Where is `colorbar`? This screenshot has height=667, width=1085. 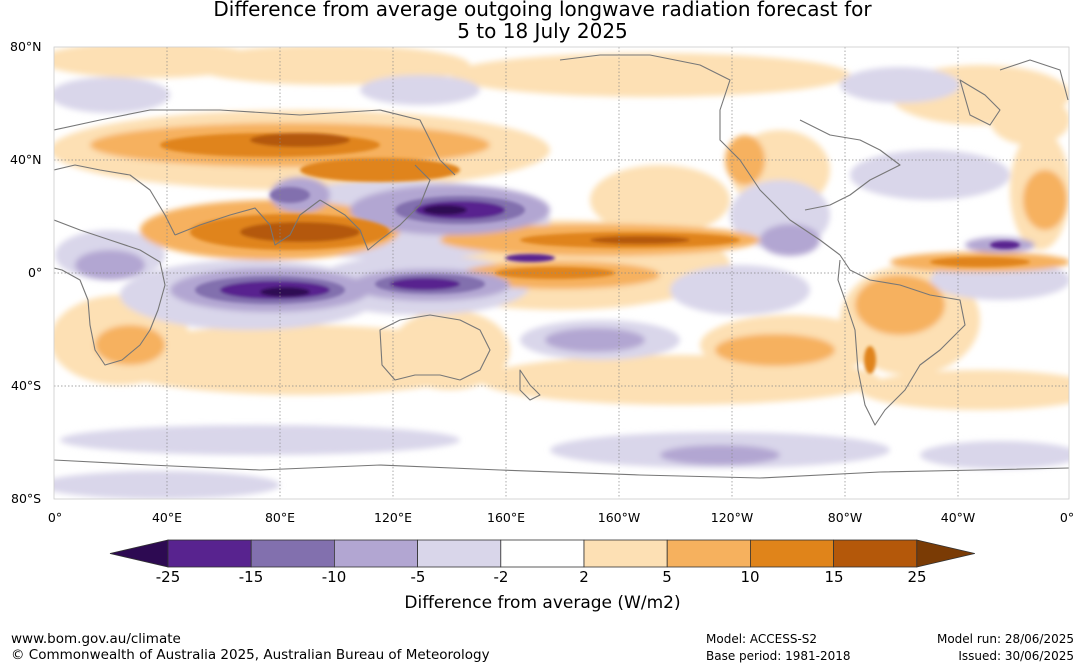 colorbar is located at coordinates (542, 553).